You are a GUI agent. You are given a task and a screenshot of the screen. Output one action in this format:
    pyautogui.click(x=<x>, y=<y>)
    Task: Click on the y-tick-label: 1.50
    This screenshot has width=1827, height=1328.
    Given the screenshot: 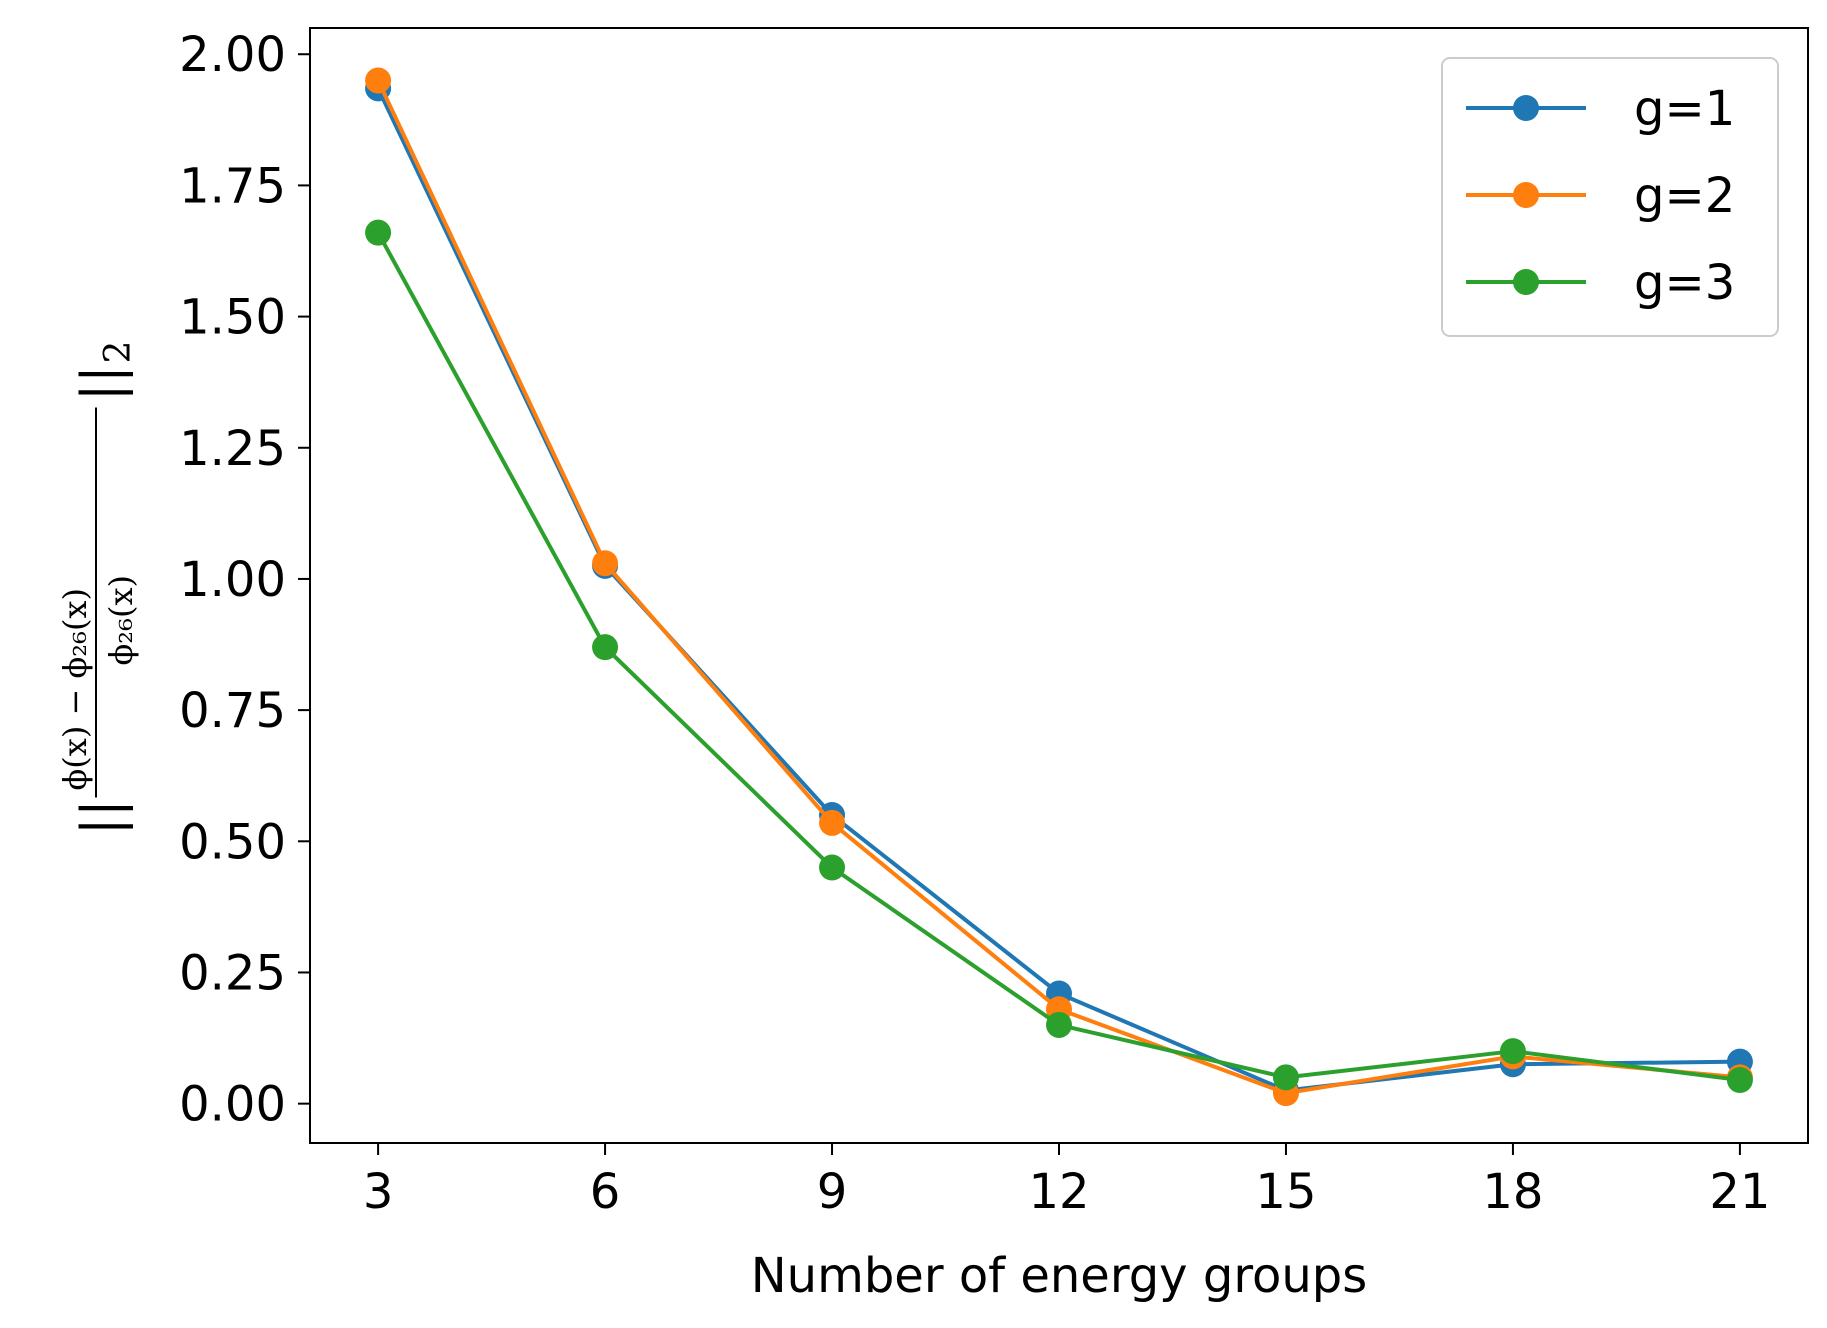 What is the action you would take?
    pyautogui.click(x=232, y=318)
    